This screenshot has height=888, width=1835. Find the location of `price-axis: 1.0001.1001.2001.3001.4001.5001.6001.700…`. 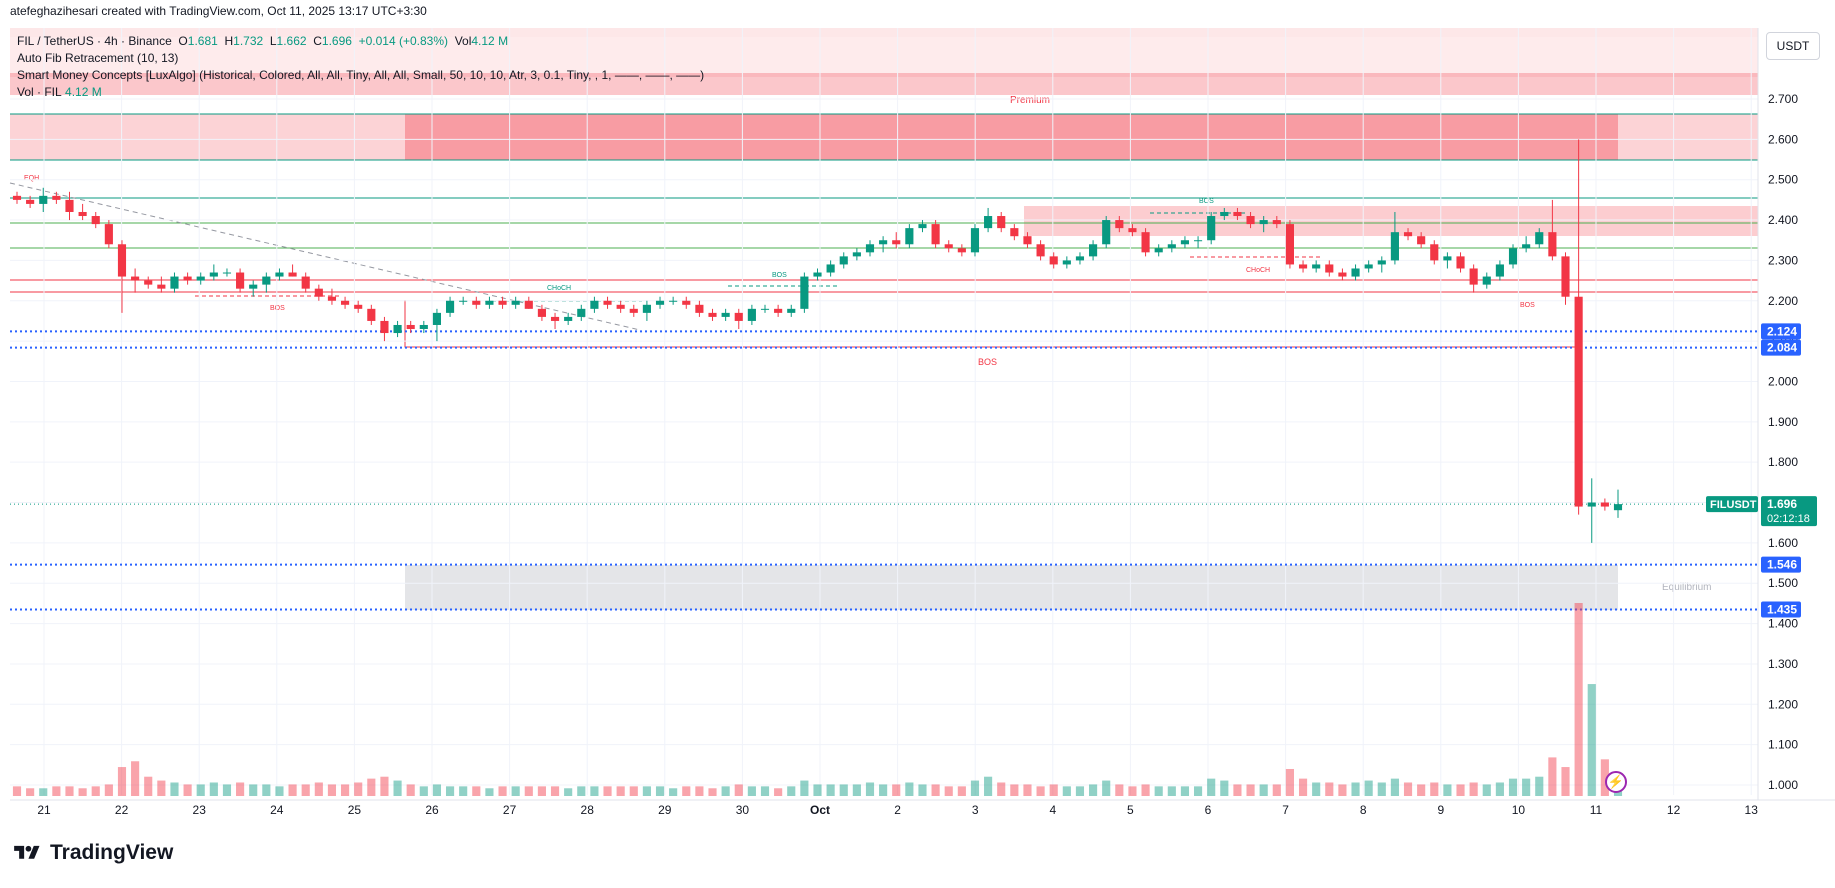

price-axis: 1.0001.1001.2001.3001.4001.5001.6001.700… is located at coordinates (1783, 442).